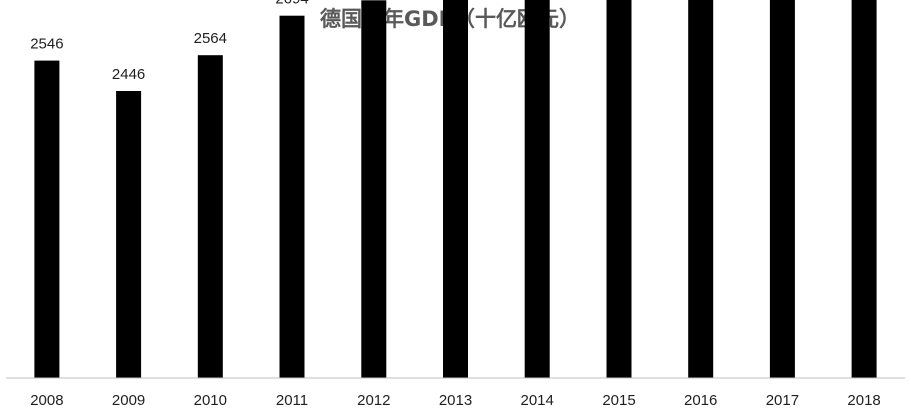 Image resolution: width=911 pixels, height=411 pixels. Describe the element at coordinates (291, 4) in the screenshot. I see `data-label-2011: 2694` at that location.